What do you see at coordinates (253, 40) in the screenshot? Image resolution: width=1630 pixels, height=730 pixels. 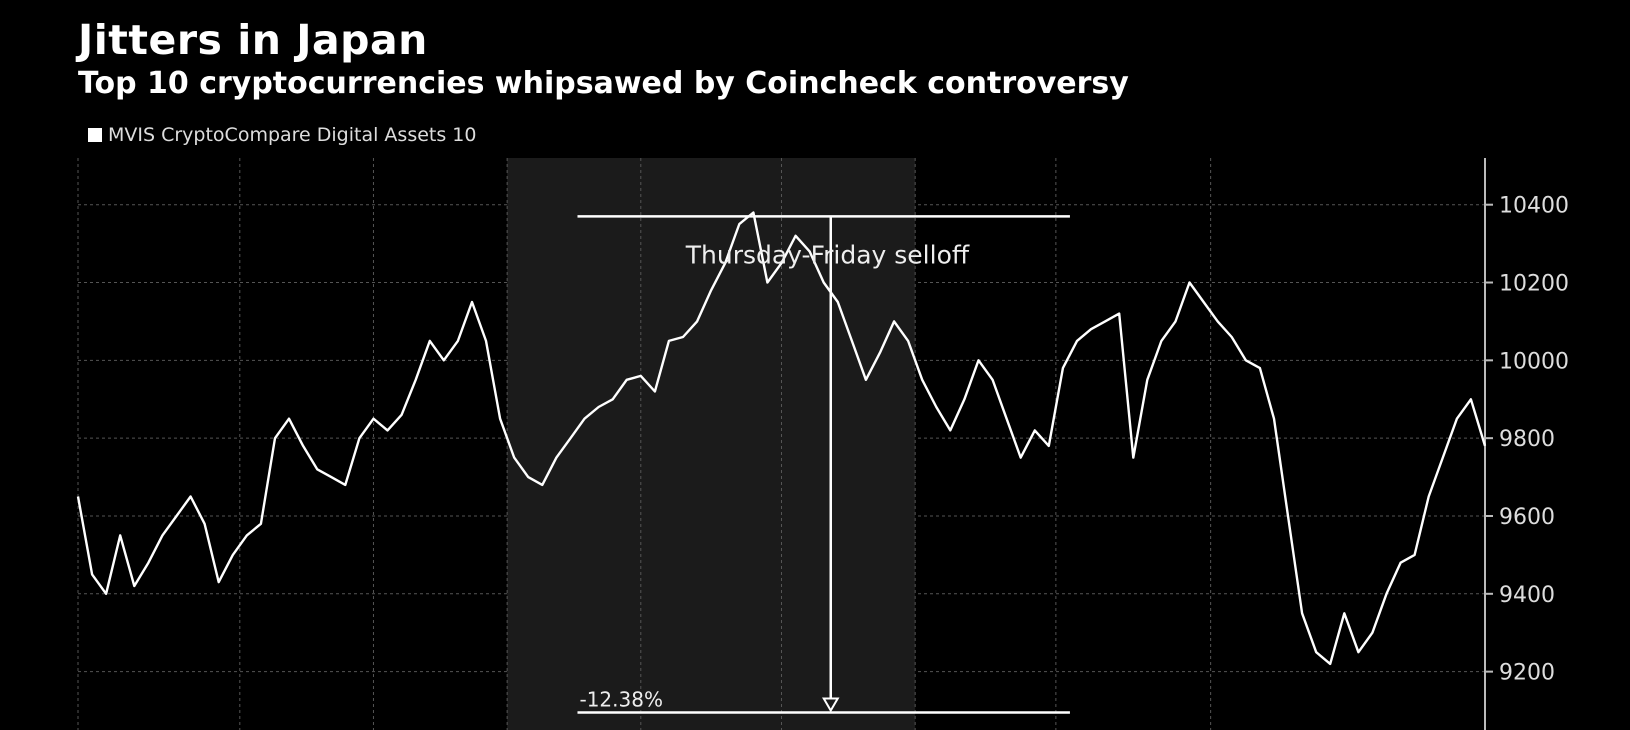 I see `chart-title: Jitters in Japan` at bounding box center [253, 40].